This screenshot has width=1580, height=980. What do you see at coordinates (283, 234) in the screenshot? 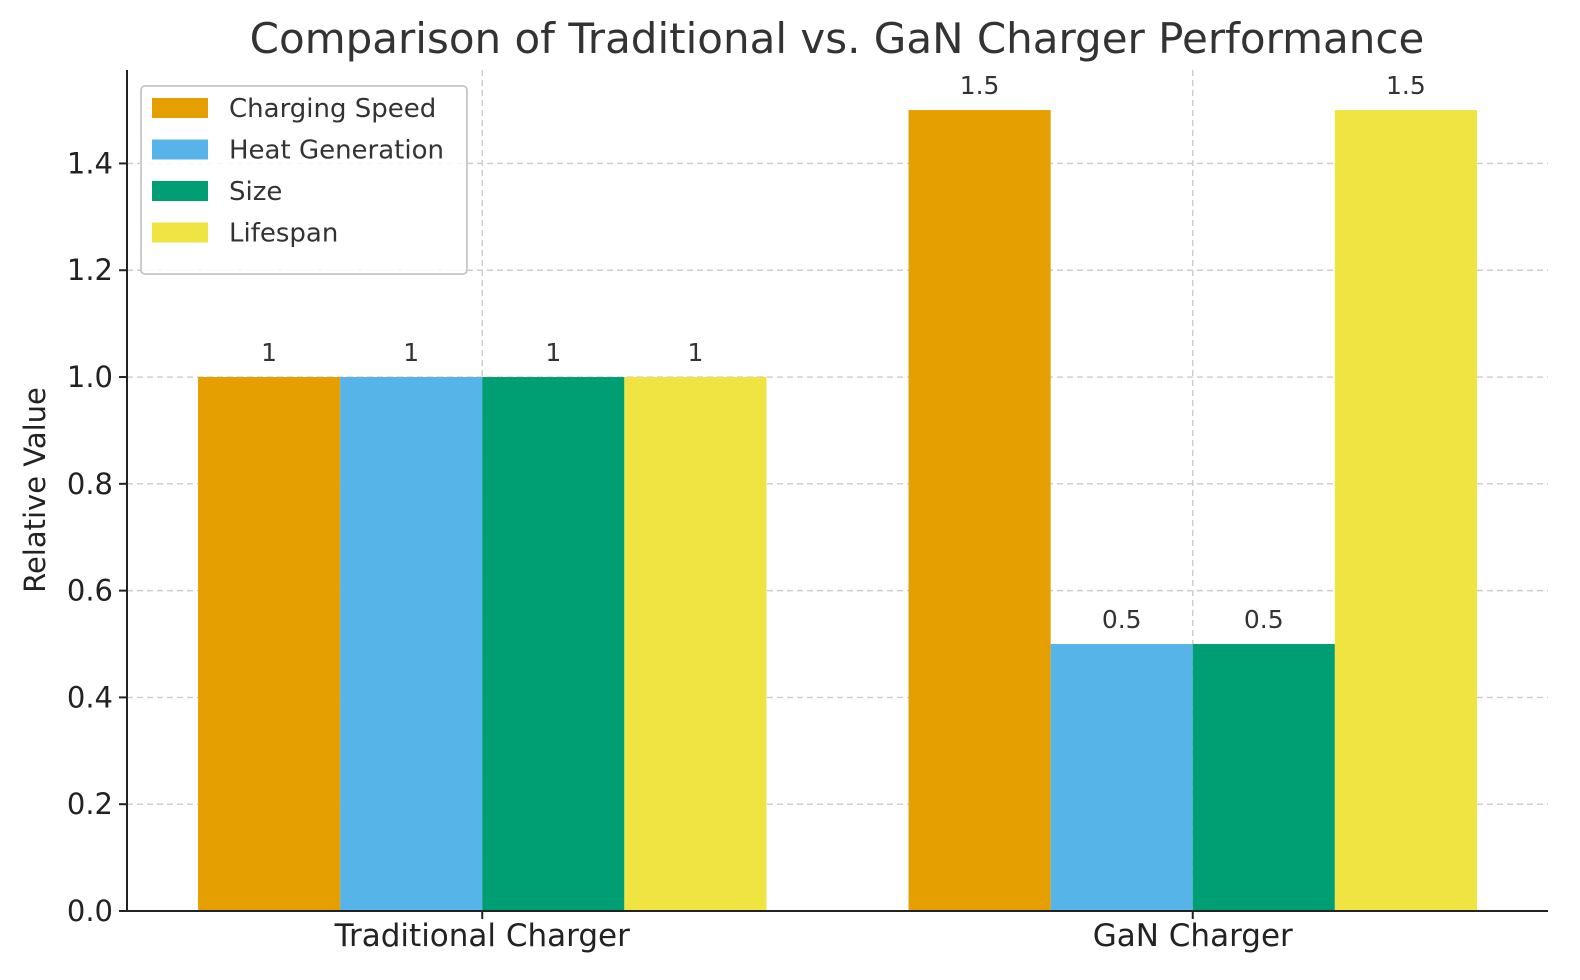
I see `legend-label: Lifespan` at bounding box center [283, 234].